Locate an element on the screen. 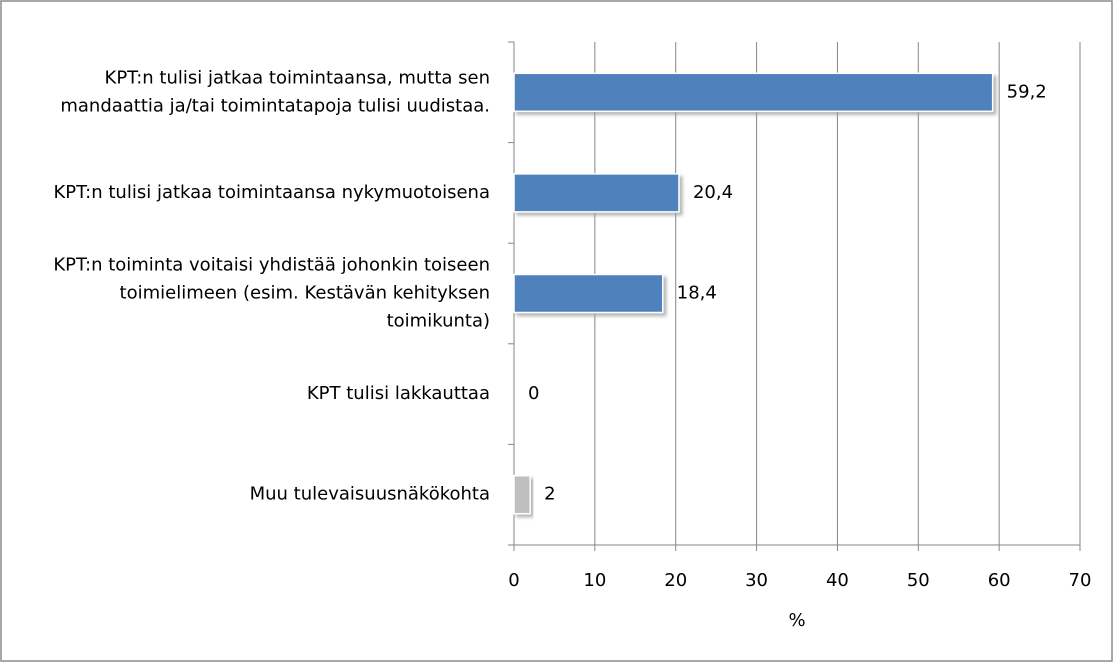 The image size is (1113, 662). x-tick-label: 50 is located at coordinates (918, 580).